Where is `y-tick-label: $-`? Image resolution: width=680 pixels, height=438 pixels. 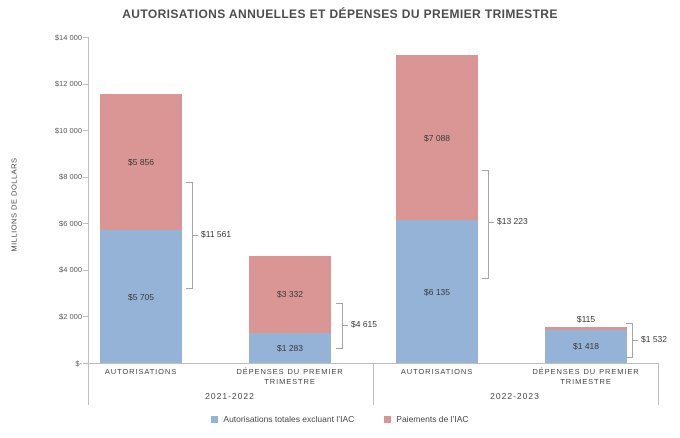
y-tick-label: $- is located at coordinates (78, 363).